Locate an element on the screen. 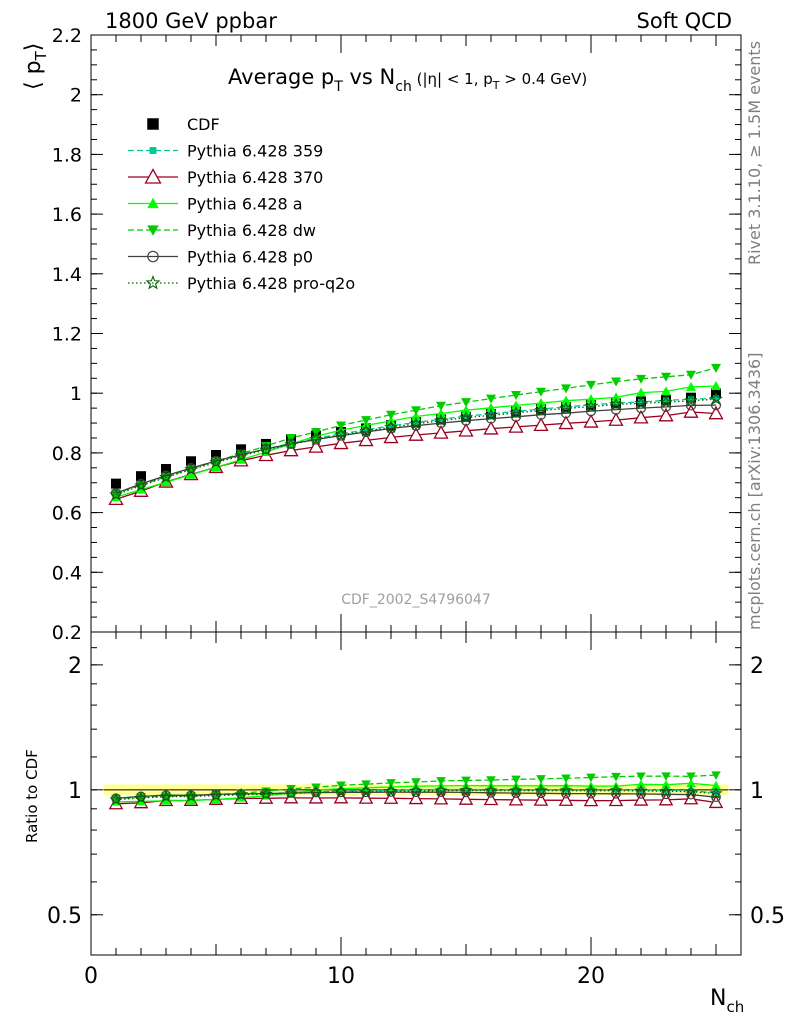 The width and height of the screenshot is (786, 1024). data-point-cdf is located at coordinates (166, 469).